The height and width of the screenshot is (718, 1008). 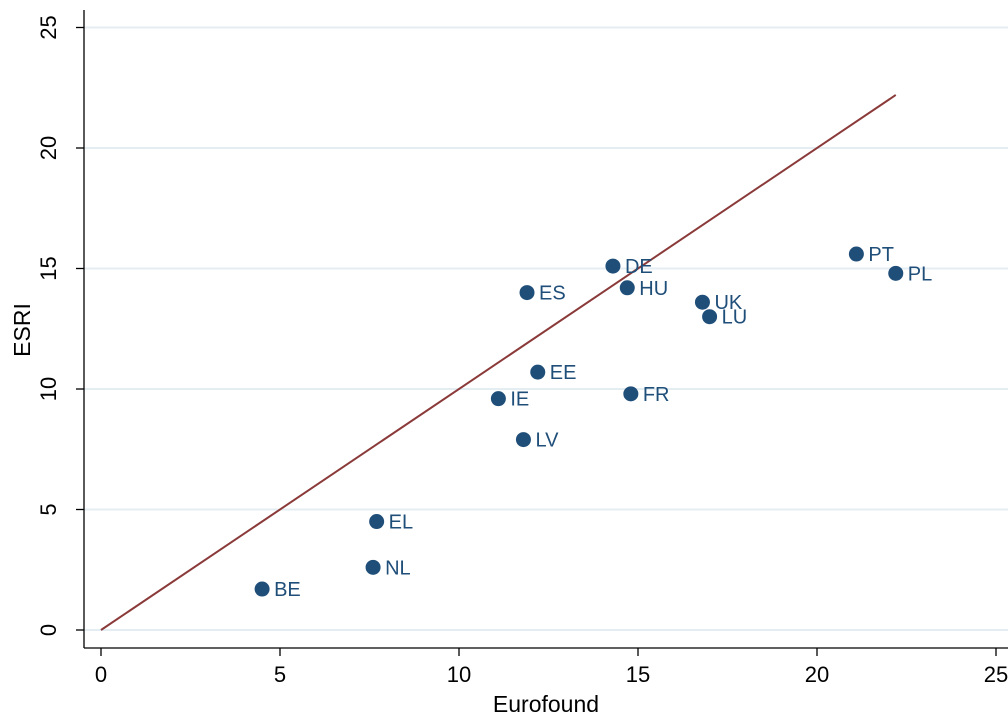 I want to click on point-label: FR, so click(x=656, y=395).